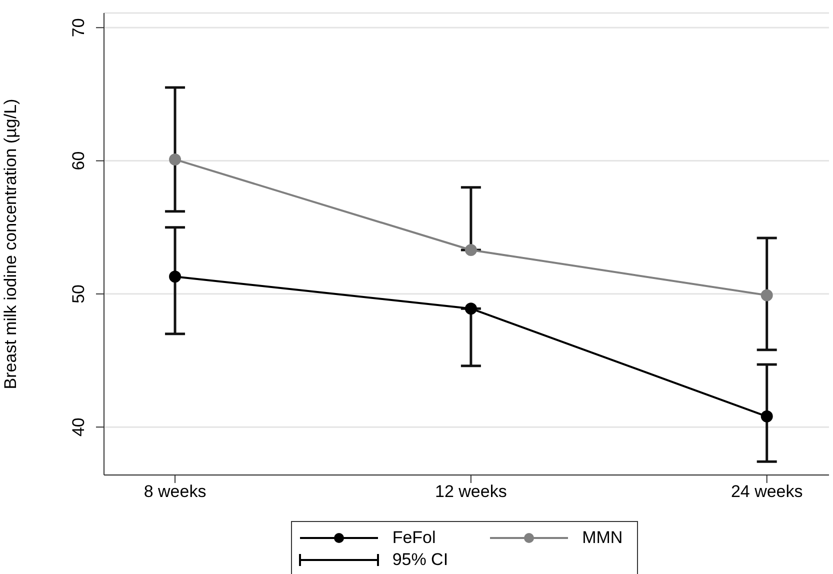 The image size is (833, 574). What do you see at coordinates (420, 560) in the screenshot?
I see `text: 95% CI` at bounding box center [420, 560].